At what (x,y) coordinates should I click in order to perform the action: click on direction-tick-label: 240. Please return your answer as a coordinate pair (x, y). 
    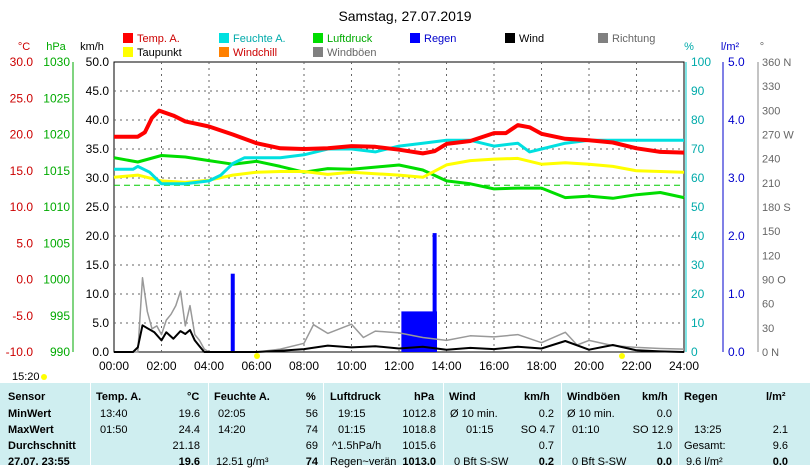
    Looking at the image, I should click on (771, 160).